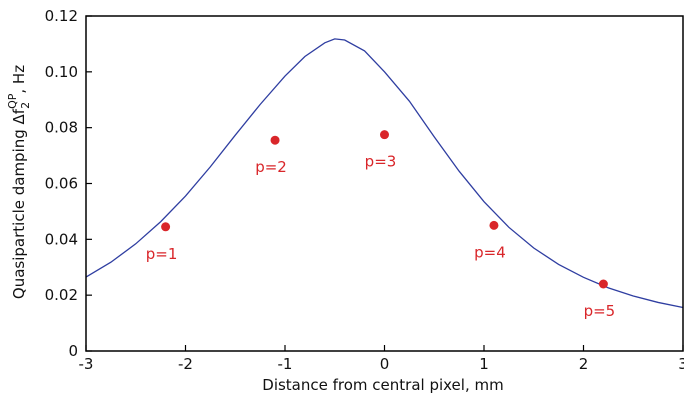 The width and height of the screenshot is (684, 401). Describe the element at coordinates (681, 364) in the screenshot. I see `x-tick-label: 3` at that location.